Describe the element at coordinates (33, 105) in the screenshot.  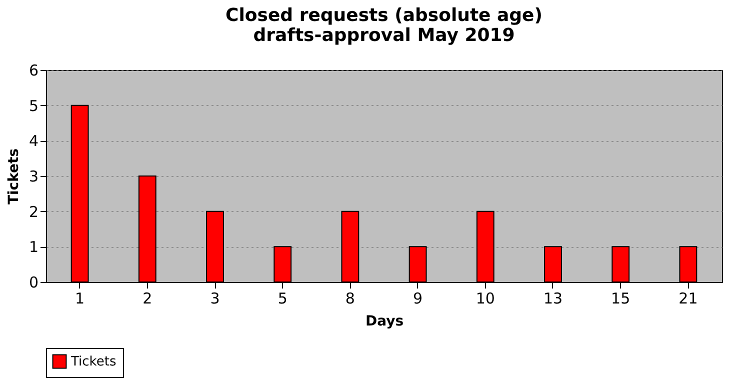
I see `y-tick-label: 5` at that location.